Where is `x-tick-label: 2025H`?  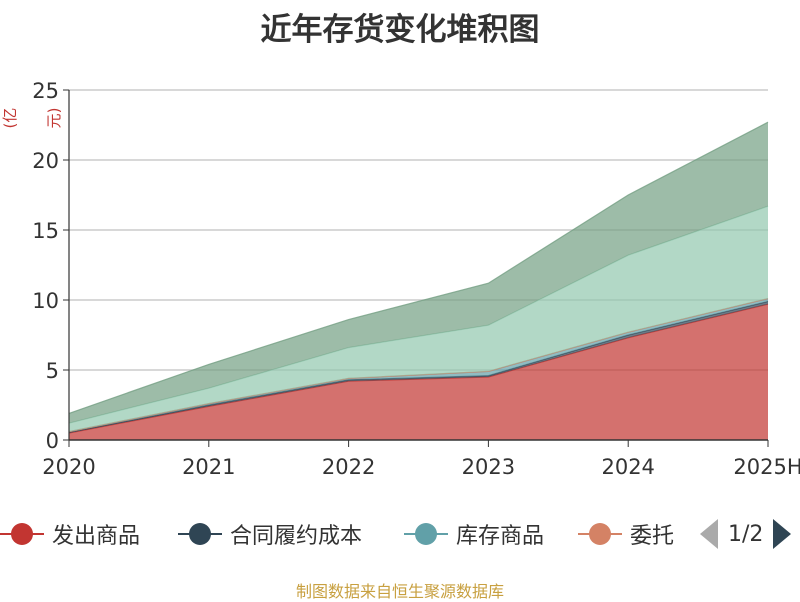 x-tick-label: 2025H is located at coordinates (766, 467).